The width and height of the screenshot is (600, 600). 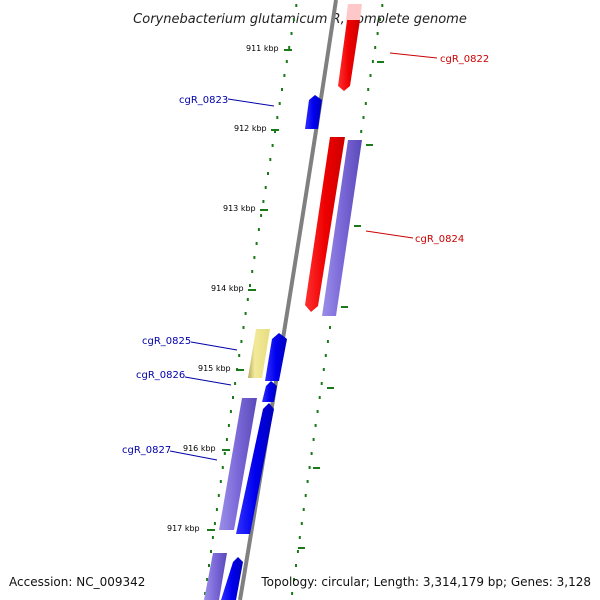 What do you see at coordinates (215, 576) in the screenshot?
I see `cds-partial-bottom` at bounding box center [215, 576].